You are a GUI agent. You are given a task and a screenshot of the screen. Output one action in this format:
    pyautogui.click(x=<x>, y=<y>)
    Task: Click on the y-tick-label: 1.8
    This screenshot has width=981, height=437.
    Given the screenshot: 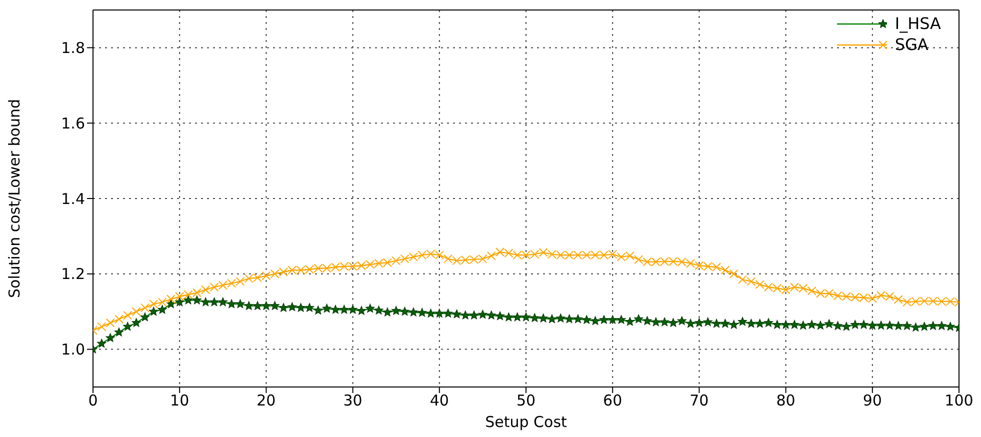 What is the action you would take?
    pyautogui.click(x=73, y=48)
    